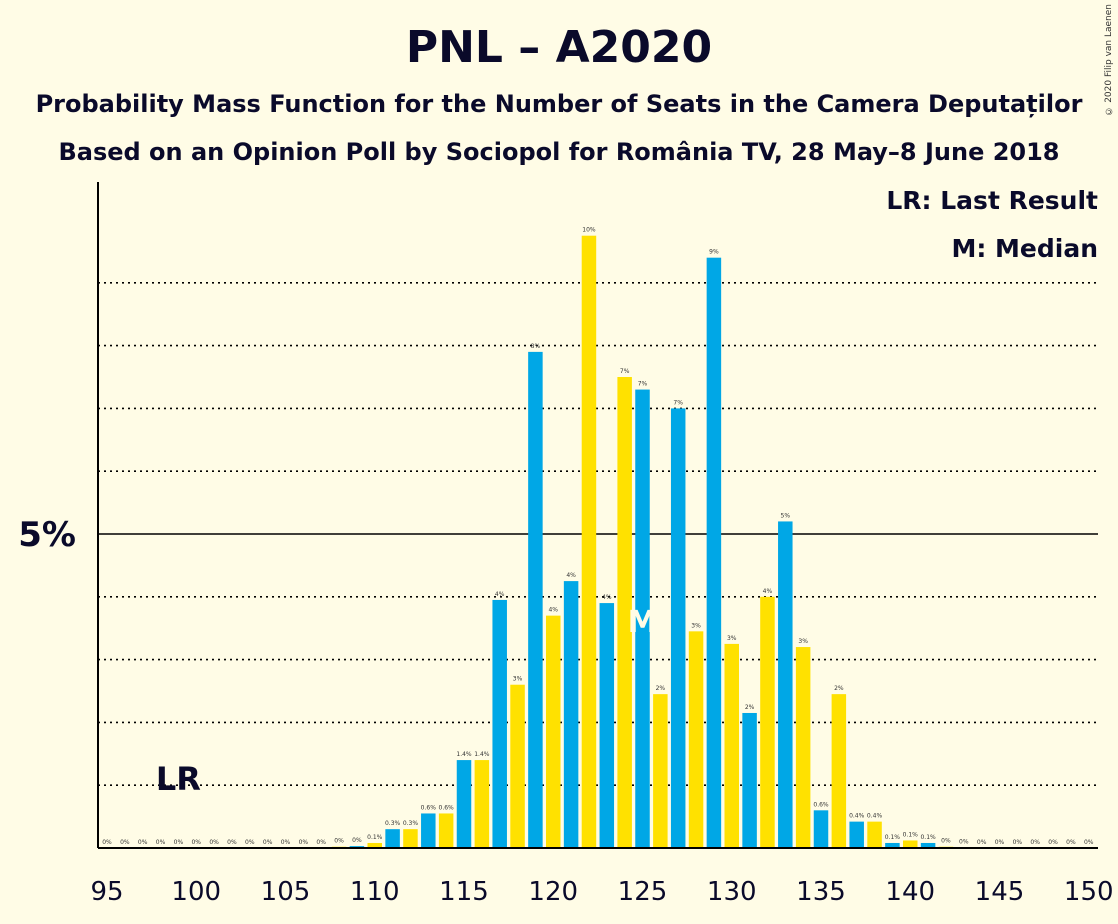 The width and height of the screenshot is (1118, 924). I want to click on bar-label-seat-111: 0.3%, so click(393, 823).